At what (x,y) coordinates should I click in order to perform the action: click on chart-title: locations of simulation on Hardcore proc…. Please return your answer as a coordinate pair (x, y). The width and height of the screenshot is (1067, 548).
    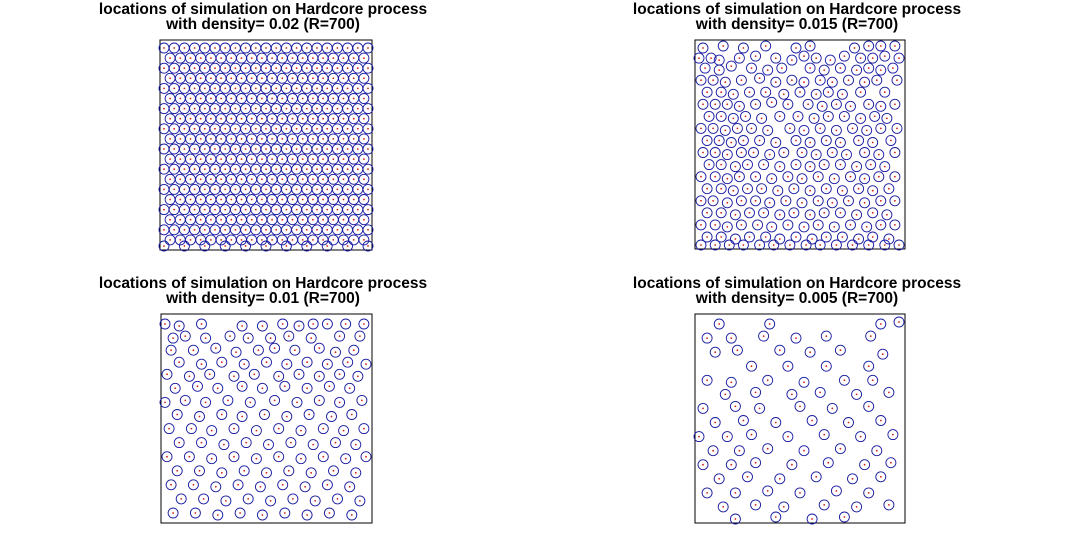
    Looking at the image, I should click on (797, 9).